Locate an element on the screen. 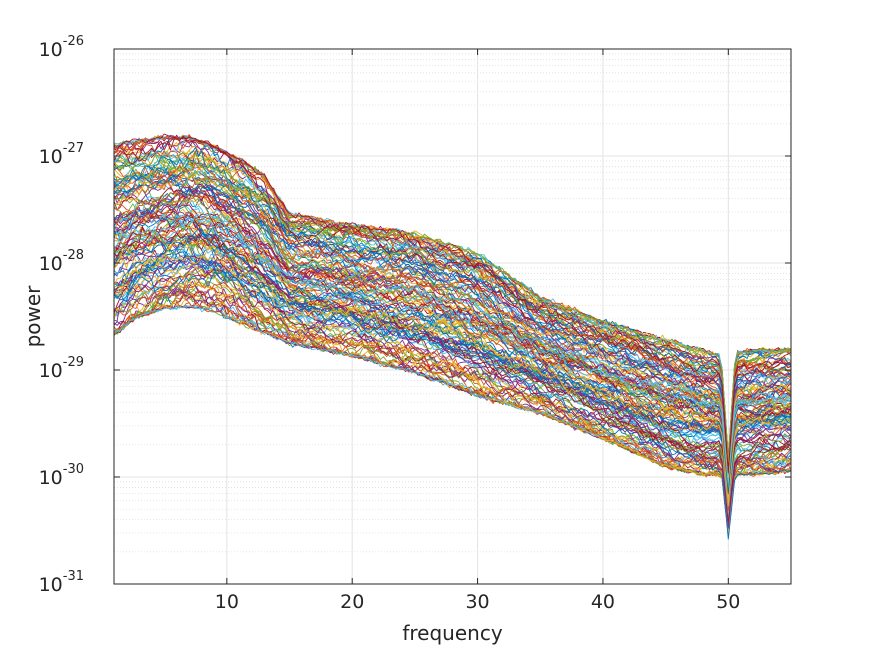  x-tick-label: 10 is located at coordinates (227, 602).